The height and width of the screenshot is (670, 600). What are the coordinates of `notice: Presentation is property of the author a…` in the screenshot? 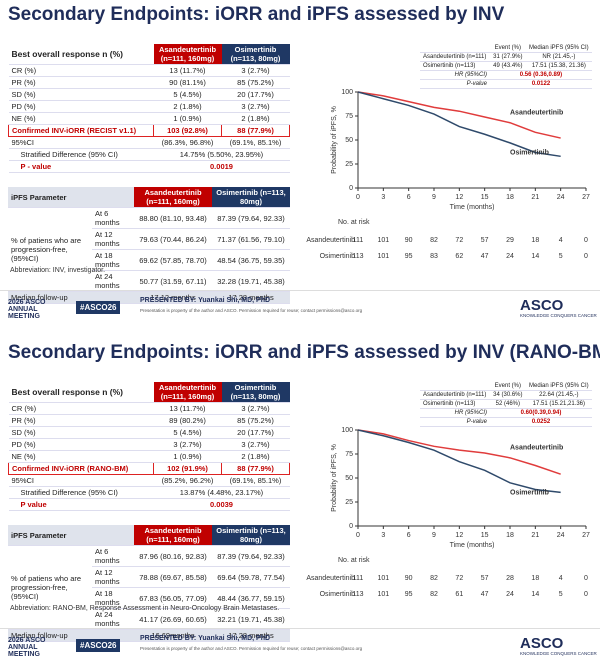 It's located at (251, 310).